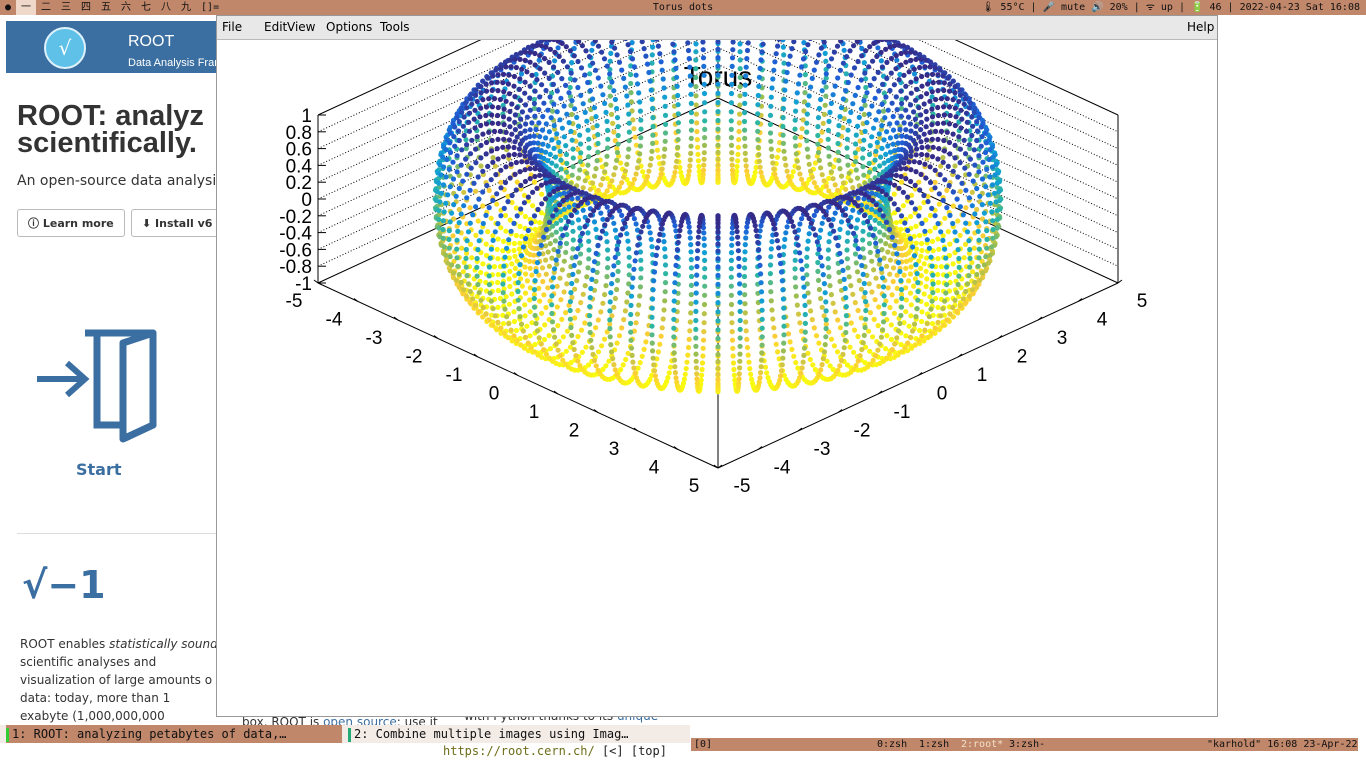  I want to click on workspace-2: 二, so click(46, 7).